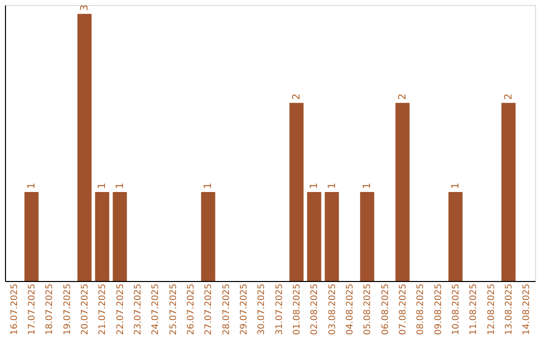 This screenshot has height=340, width=540. Describe the element at coordinates (421, 310) in the screenshot. I see `x-tick-label: 08.08.2025` at that location.